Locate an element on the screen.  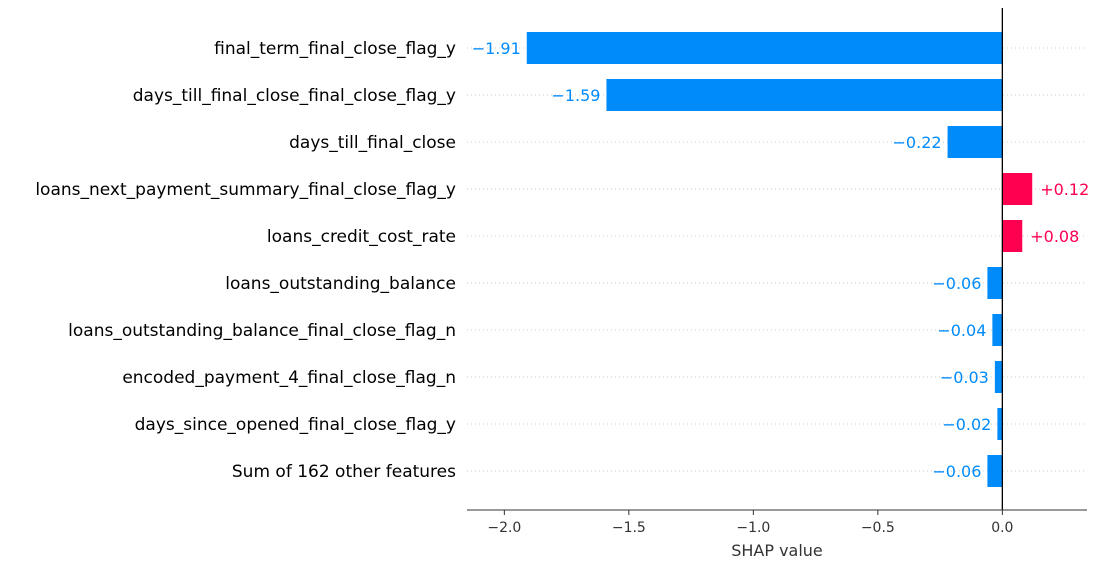
x-tick-label: −1.0 is located at coordinates (753, 528).